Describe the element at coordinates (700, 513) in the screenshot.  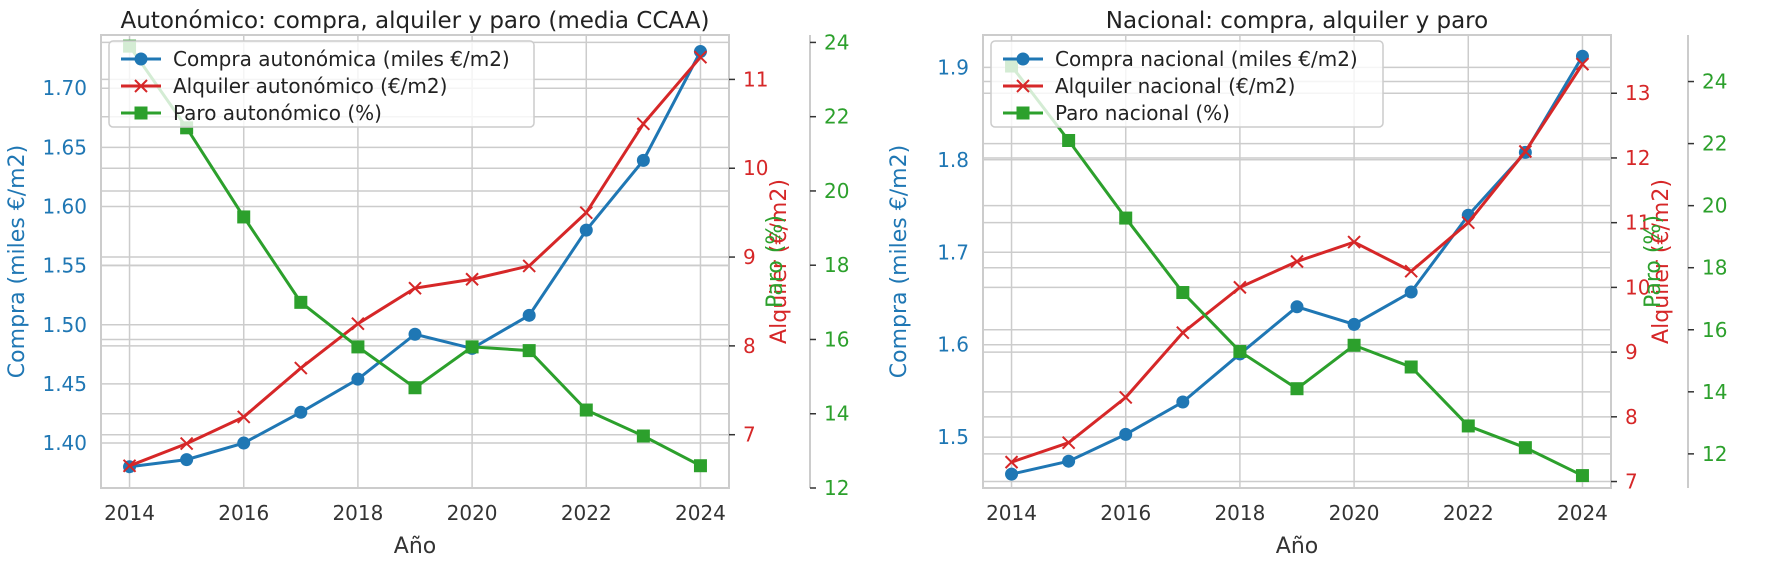
I see `x-tick-label-autonomico: 2024` at that location.